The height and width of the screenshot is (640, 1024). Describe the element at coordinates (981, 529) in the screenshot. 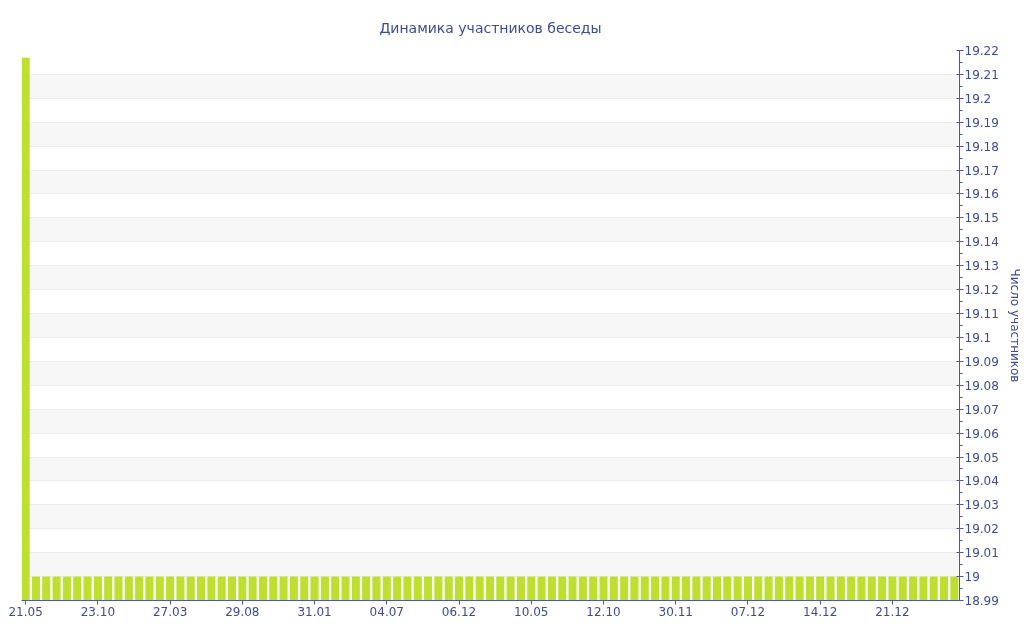

I see `y-tick-label: 19.02` at that location.